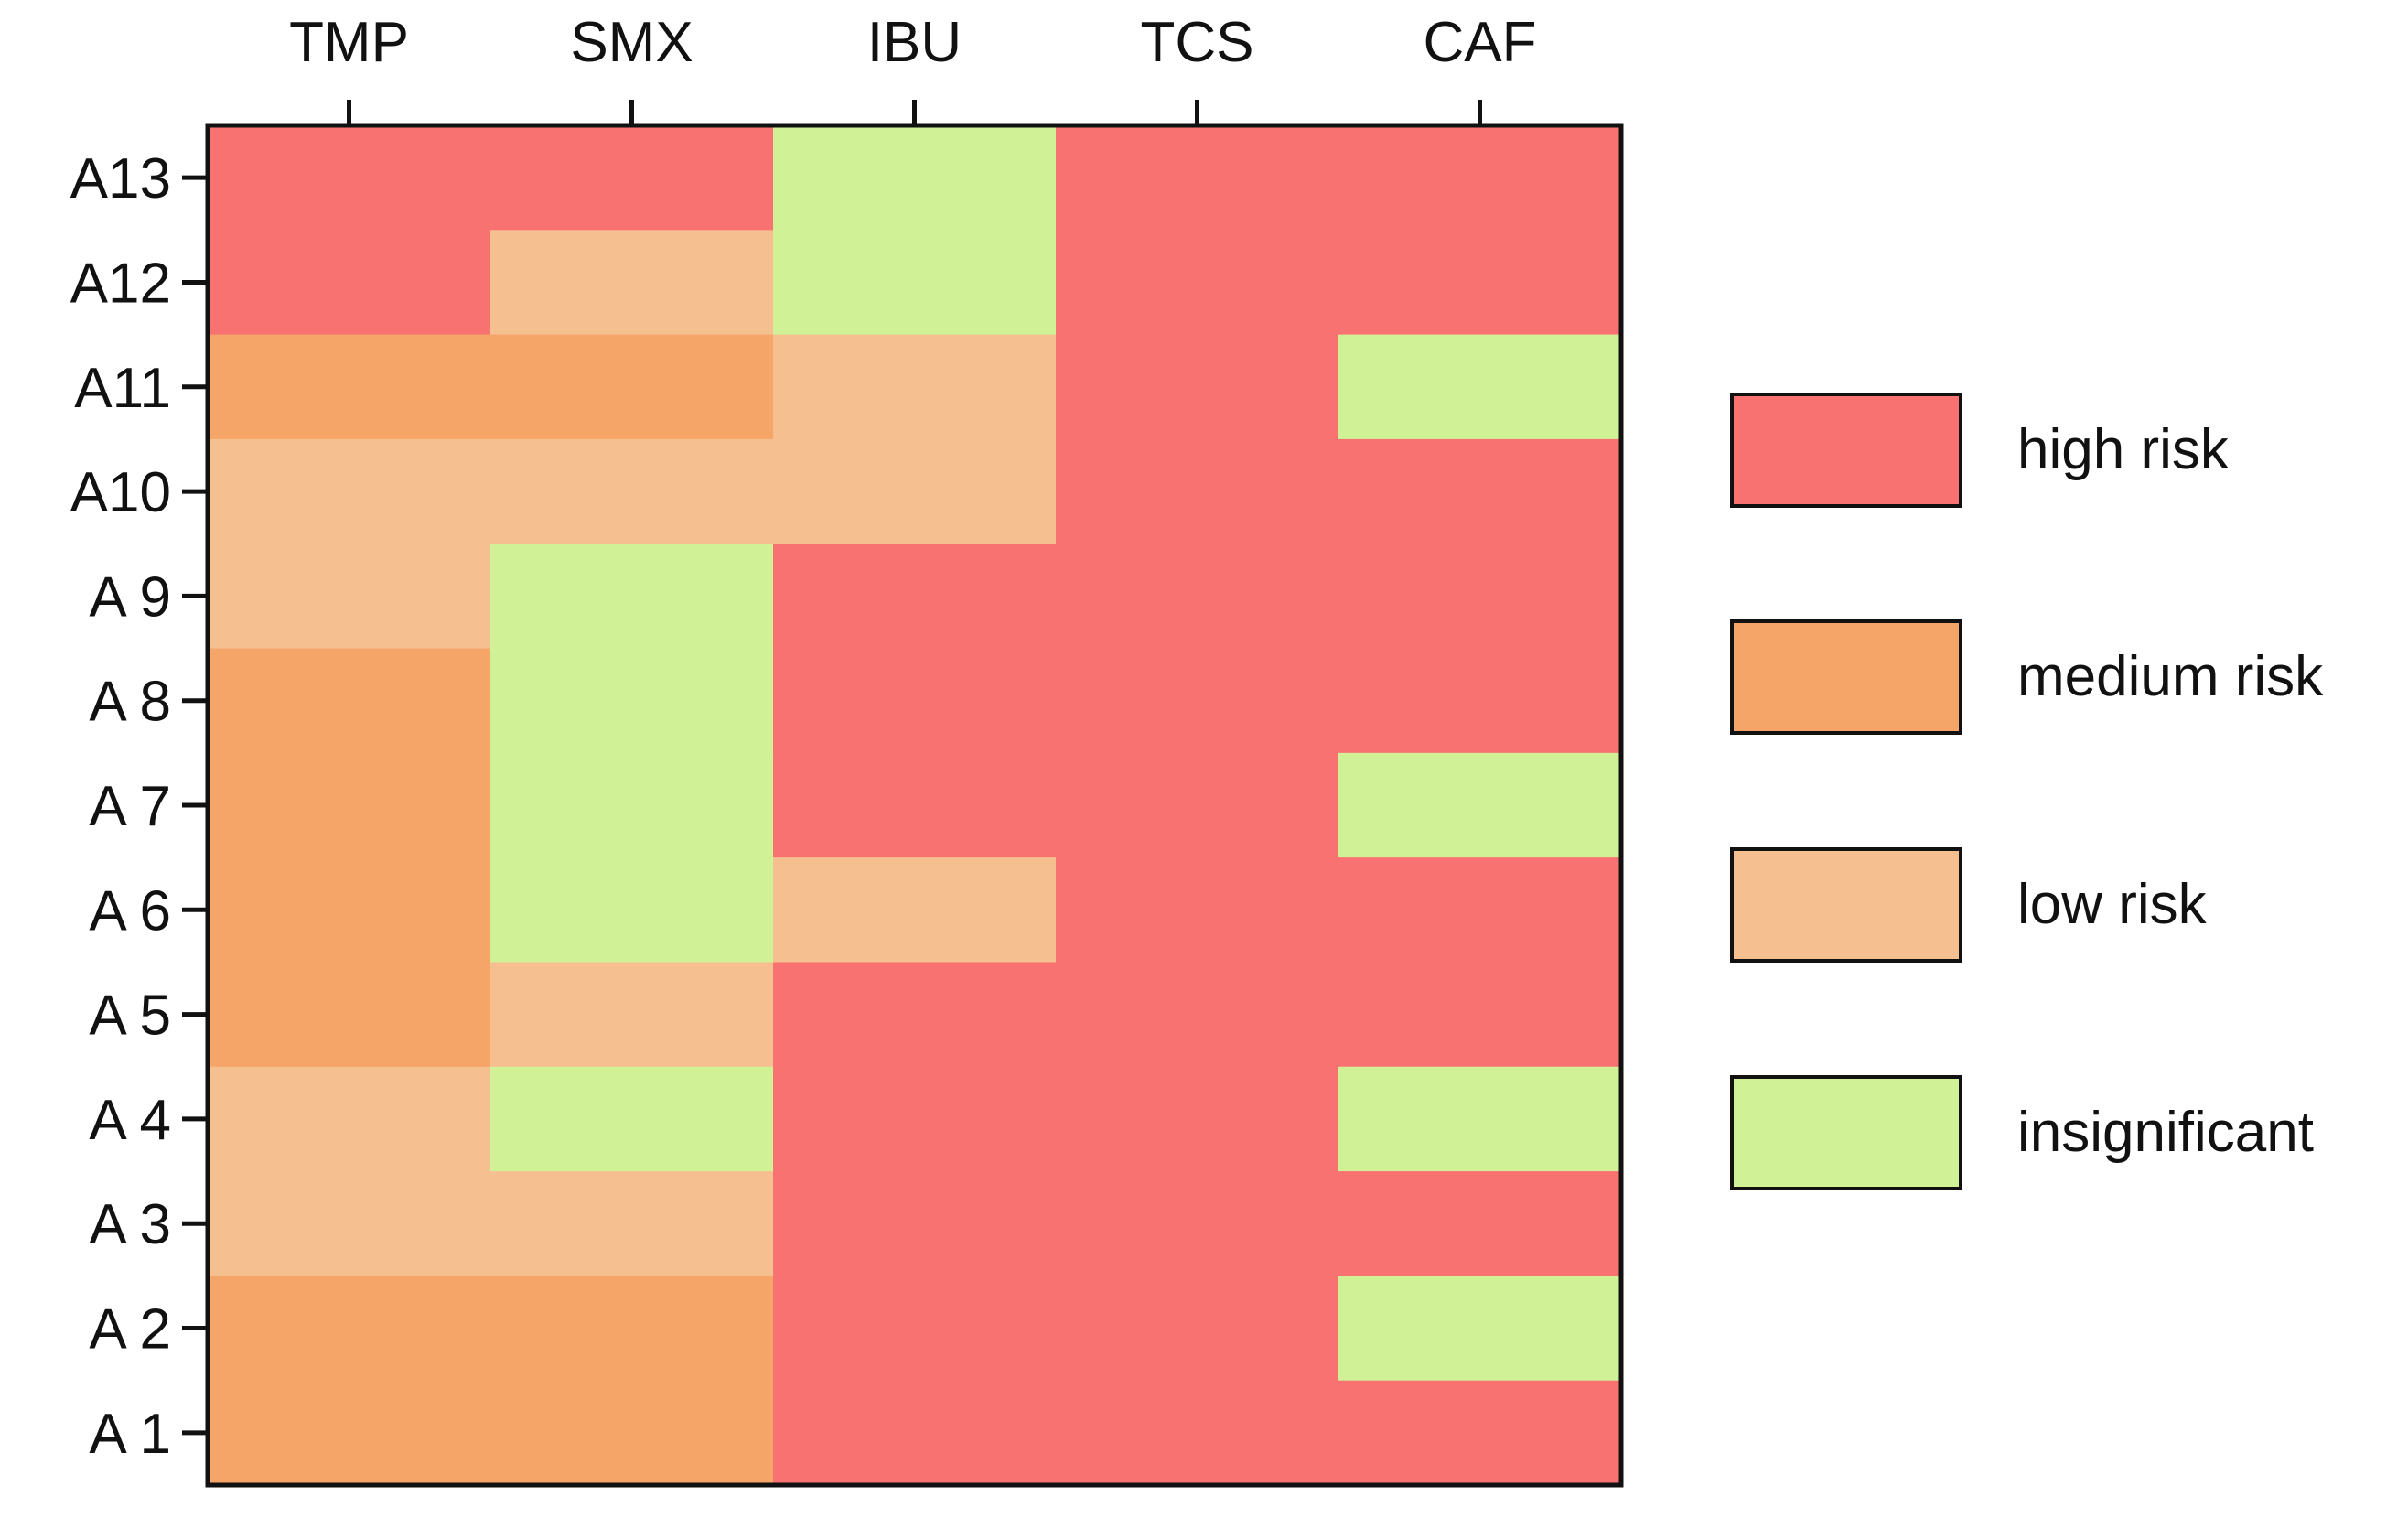  Describe the element at coordinates (349, 42) in the screenshot. I see `x-tick-label: TMP` at that location.